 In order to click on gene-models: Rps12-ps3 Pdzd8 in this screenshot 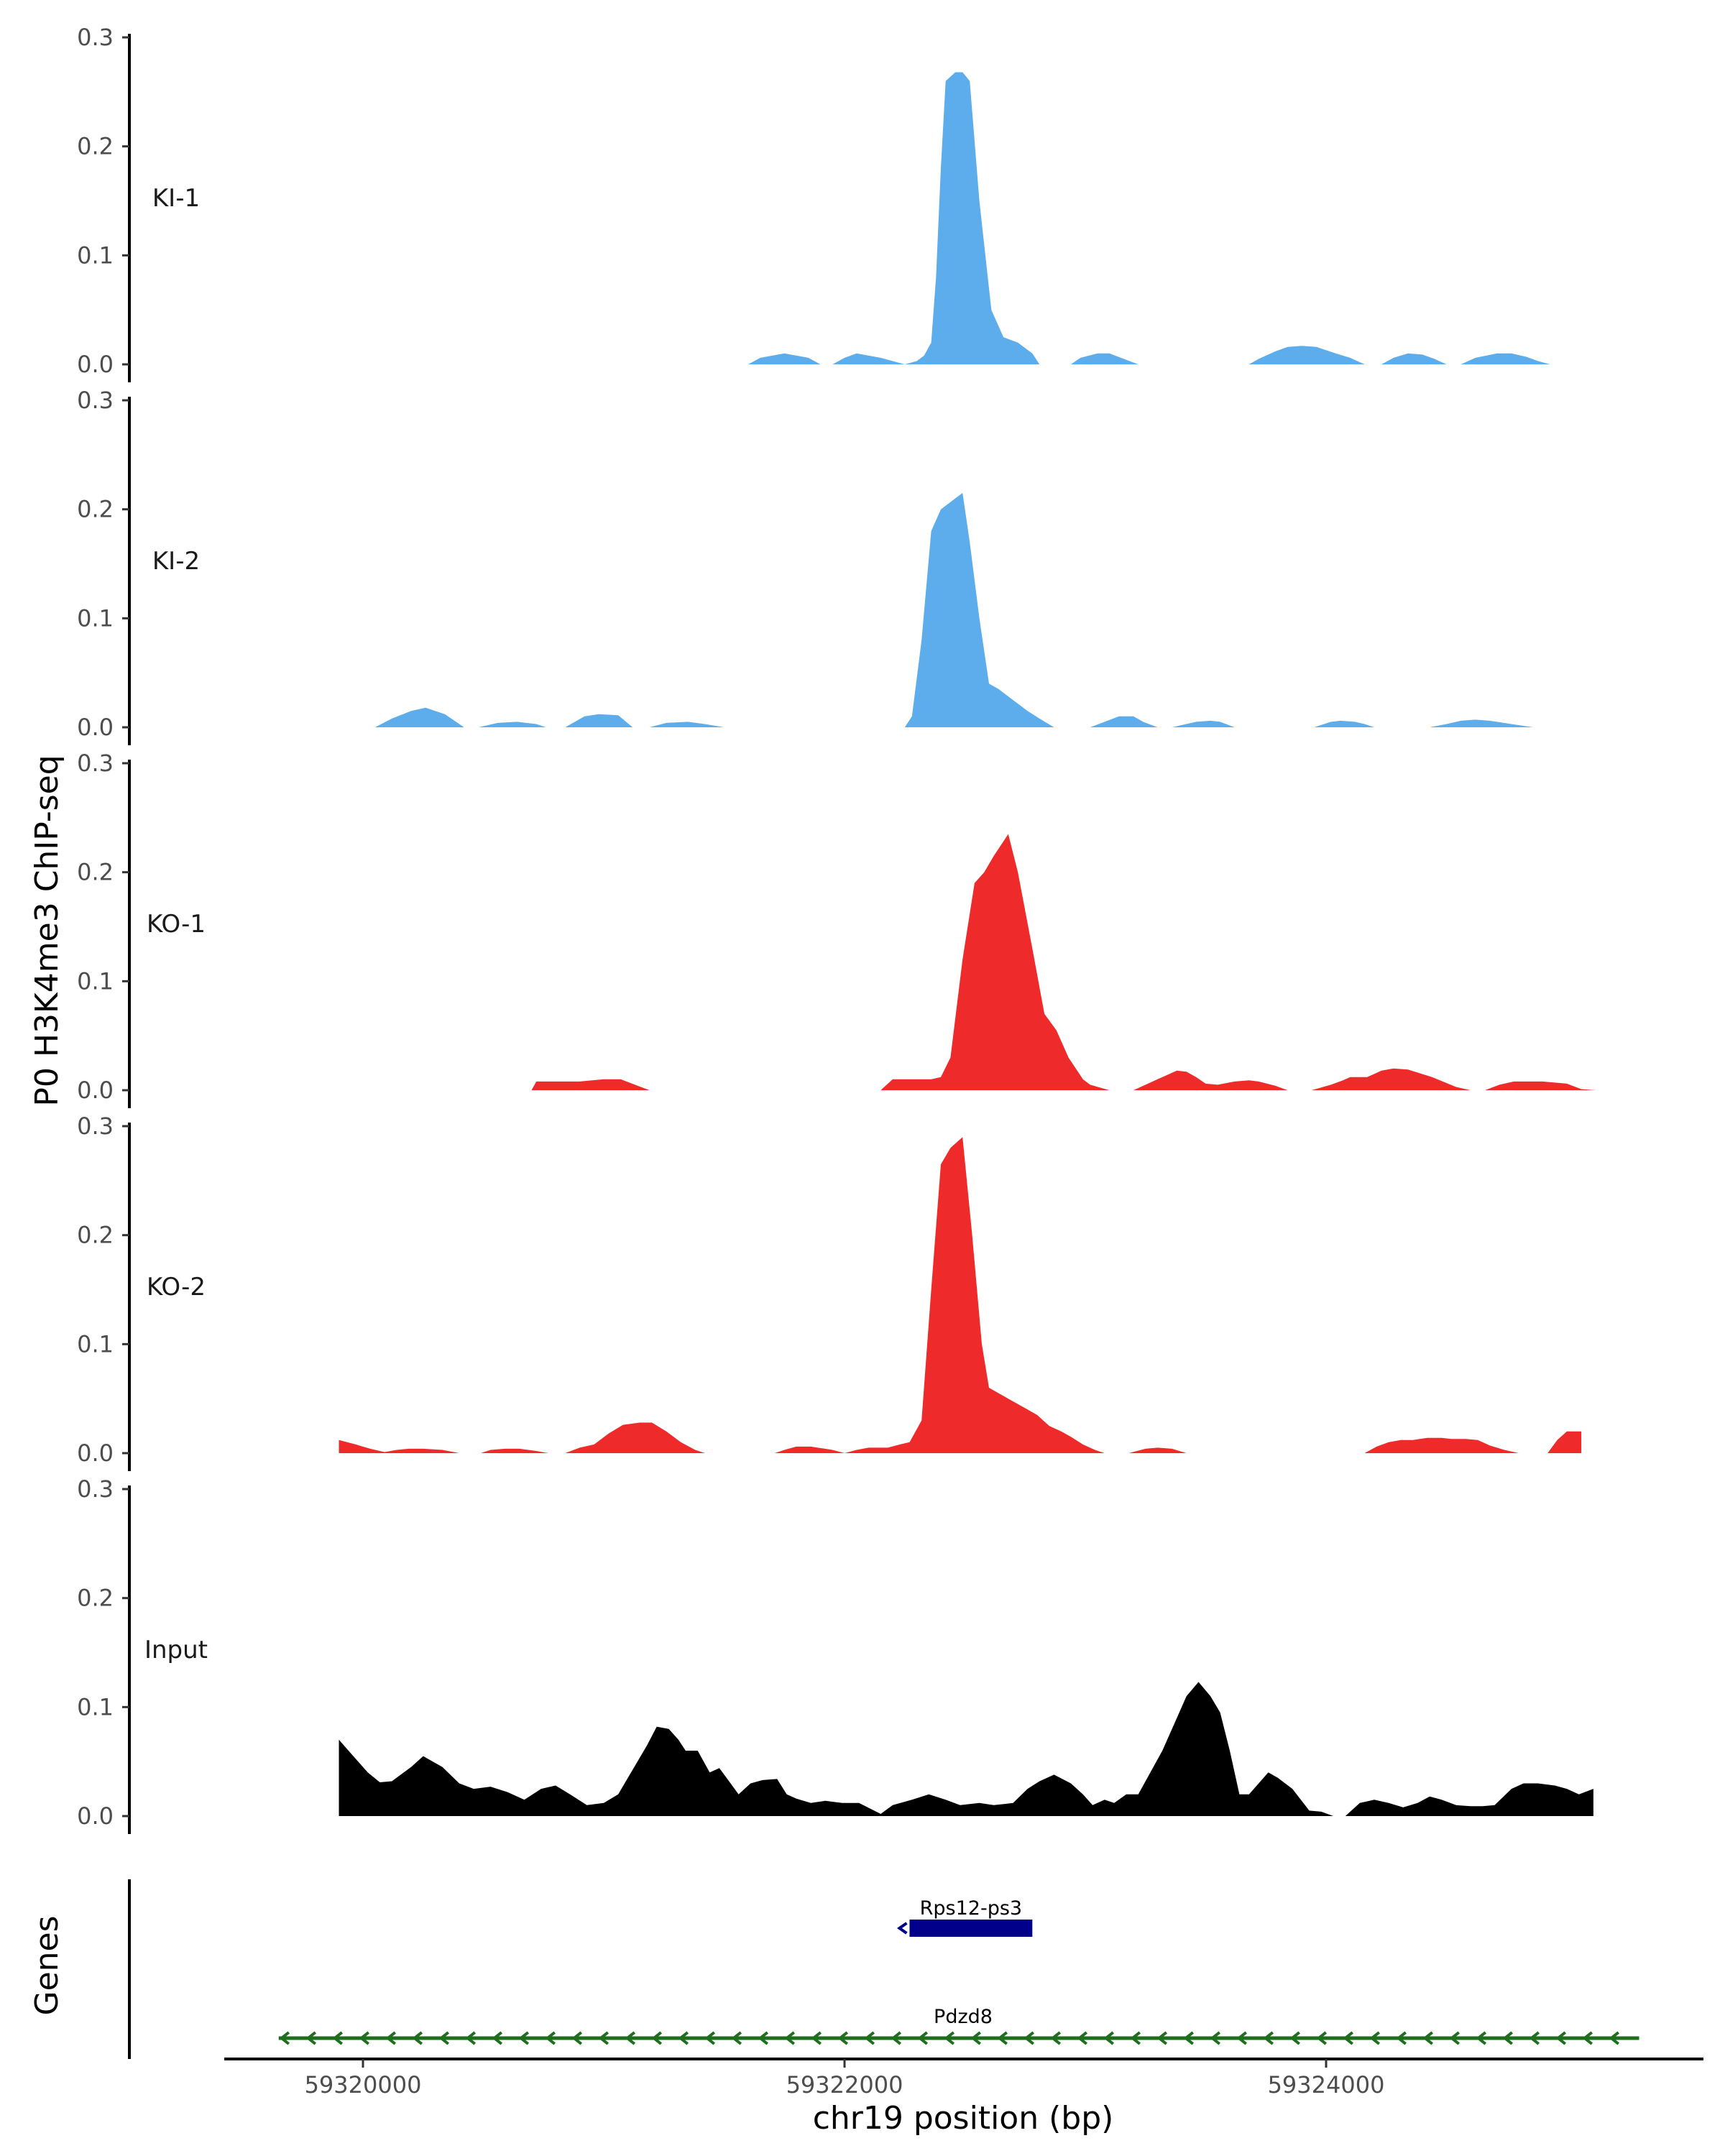, I will do `click(958, 1971)`.